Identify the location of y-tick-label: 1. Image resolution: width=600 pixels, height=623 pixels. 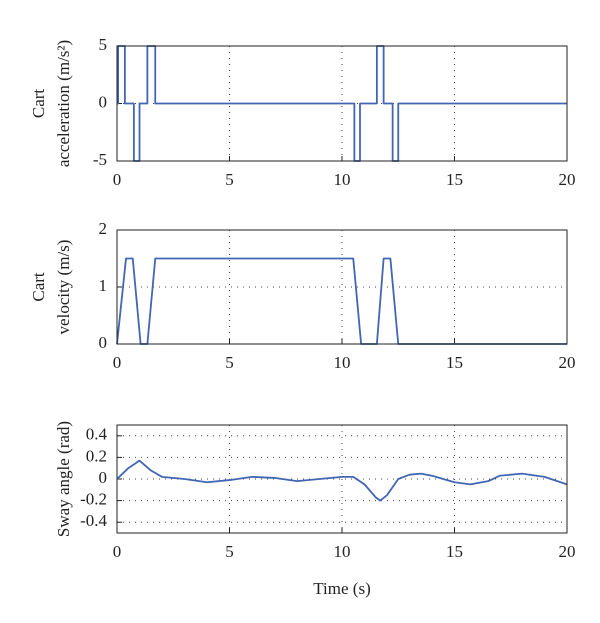
(103, 285).